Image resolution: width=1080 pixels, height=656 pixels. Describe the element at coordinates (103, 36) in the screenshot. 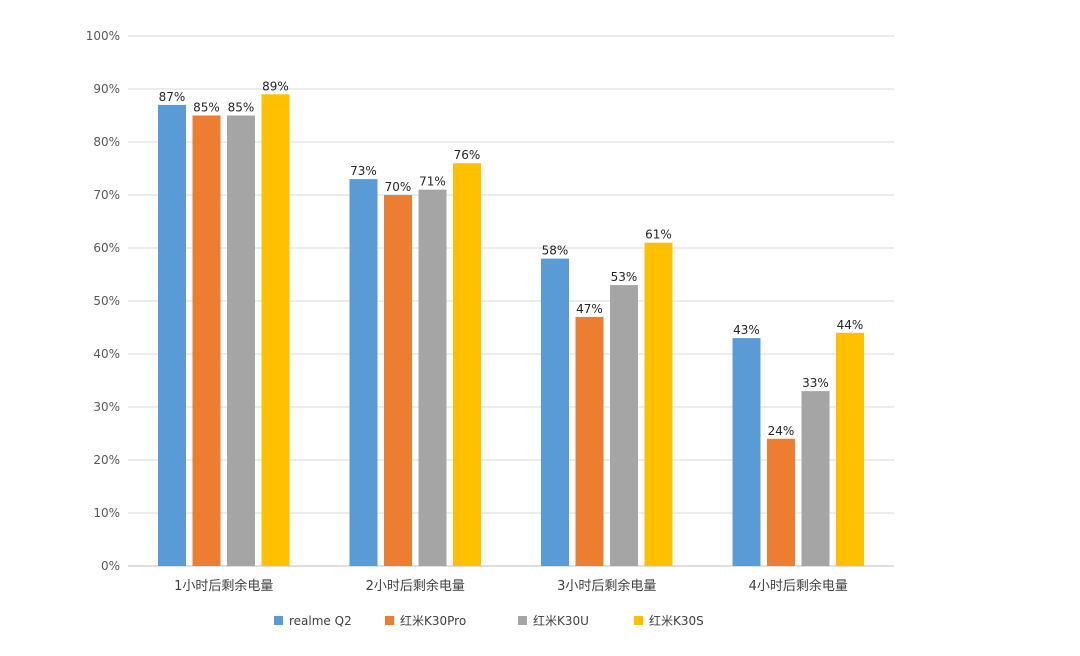

I see `y-tick-label: 100%` at that location.